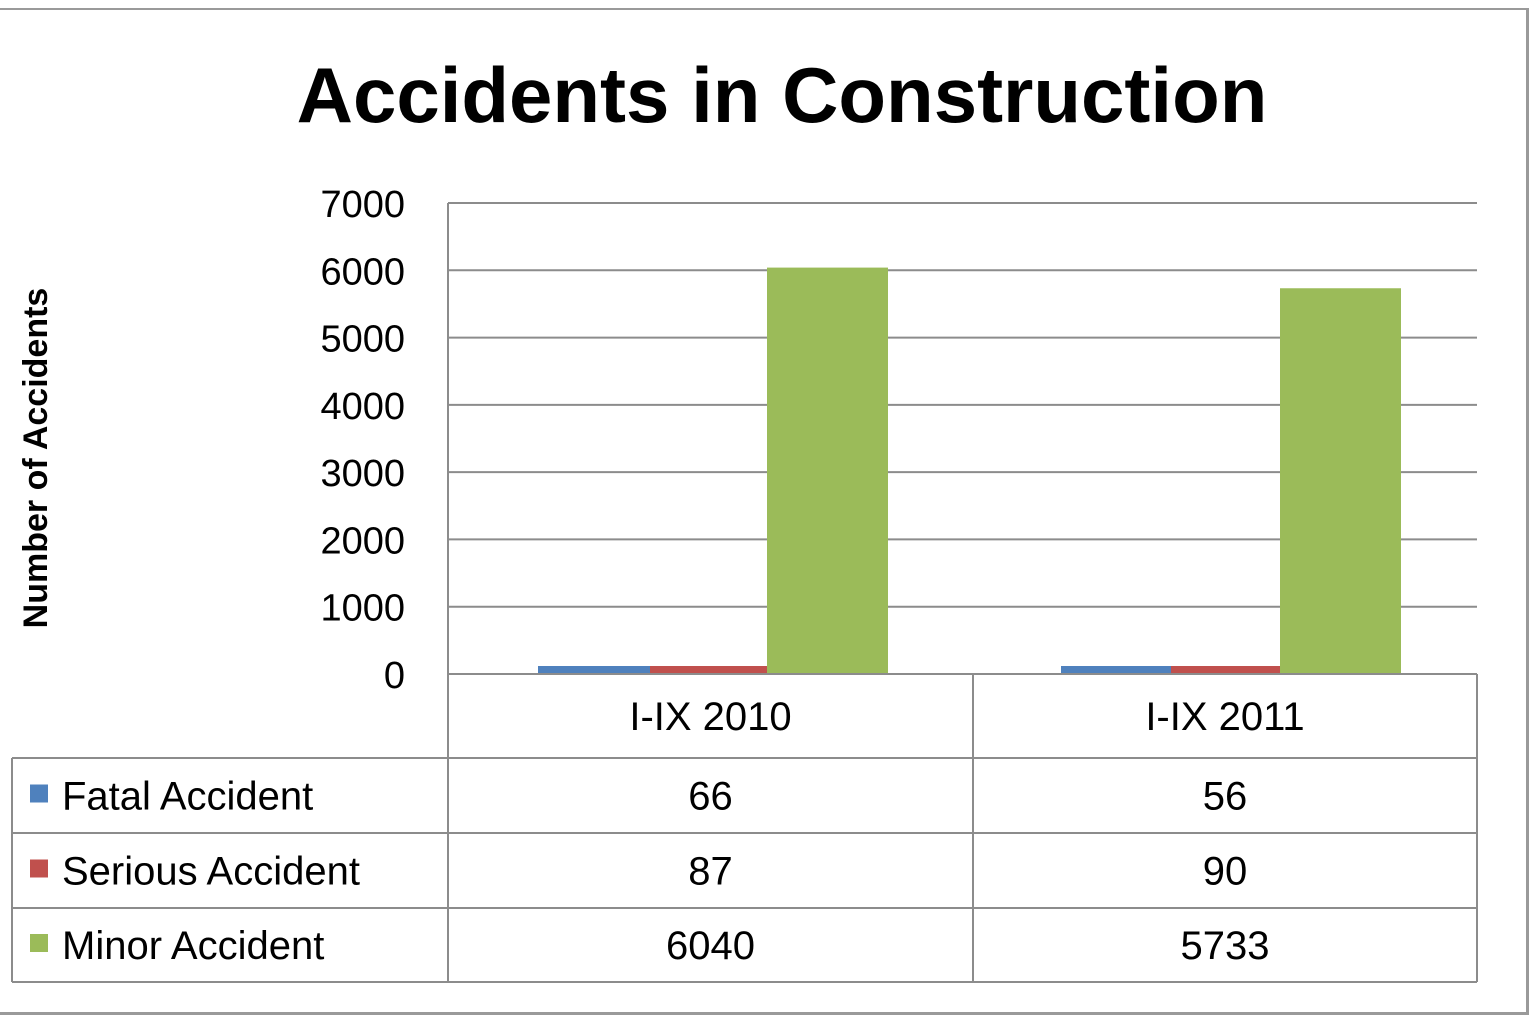 The width and height of the screenshot is (1536, 1024). What do you see at coordinates (782, 95) in the screenshot?
I see `chart-title: Accidents in Construction` at bounding box center [782, 95].